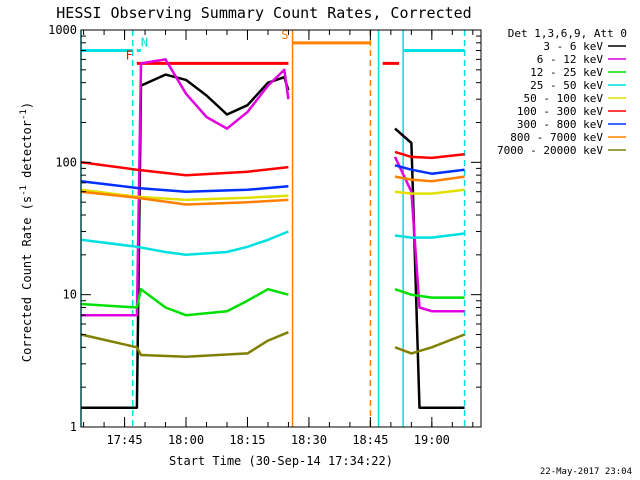 This screenshot has height=480, width=640. Describe the element at coordinates (564, 98) in the screenshot. I see `legend-label-5: 50 - 100 keV` at that location.